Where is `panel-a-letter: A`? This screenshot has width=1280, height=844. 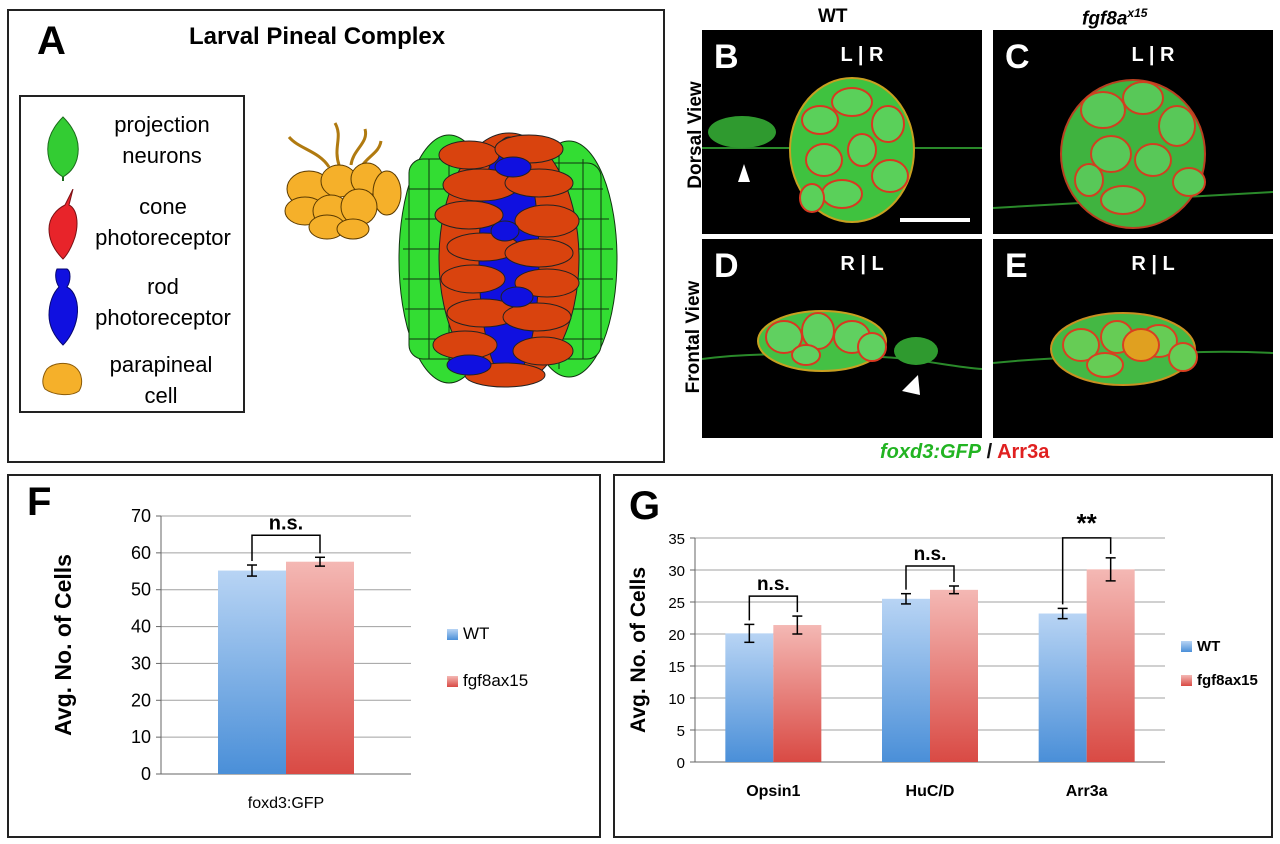
panel-a-letter: A is located at coordinates (51, 41).